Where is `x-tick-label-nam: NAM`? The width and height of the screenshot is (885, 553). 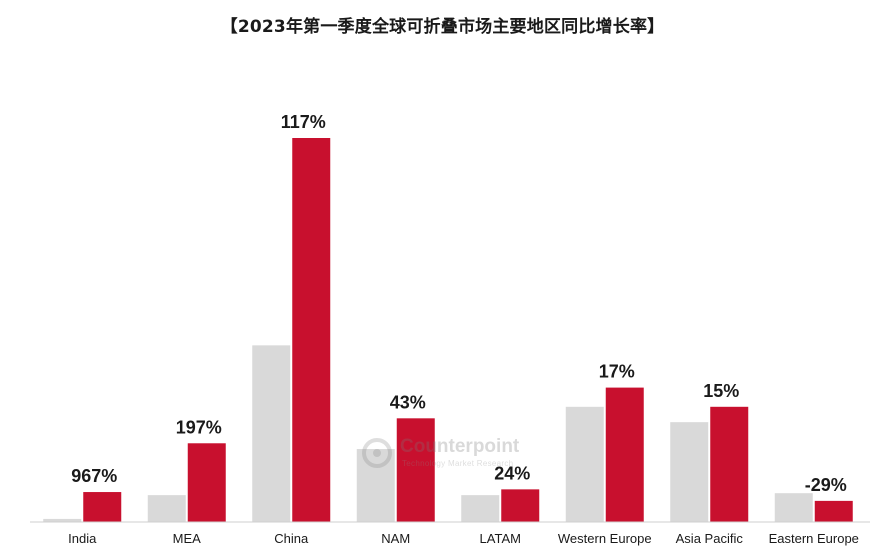 x-tick-label-nam: NAM is located at coordinates (395, 538).